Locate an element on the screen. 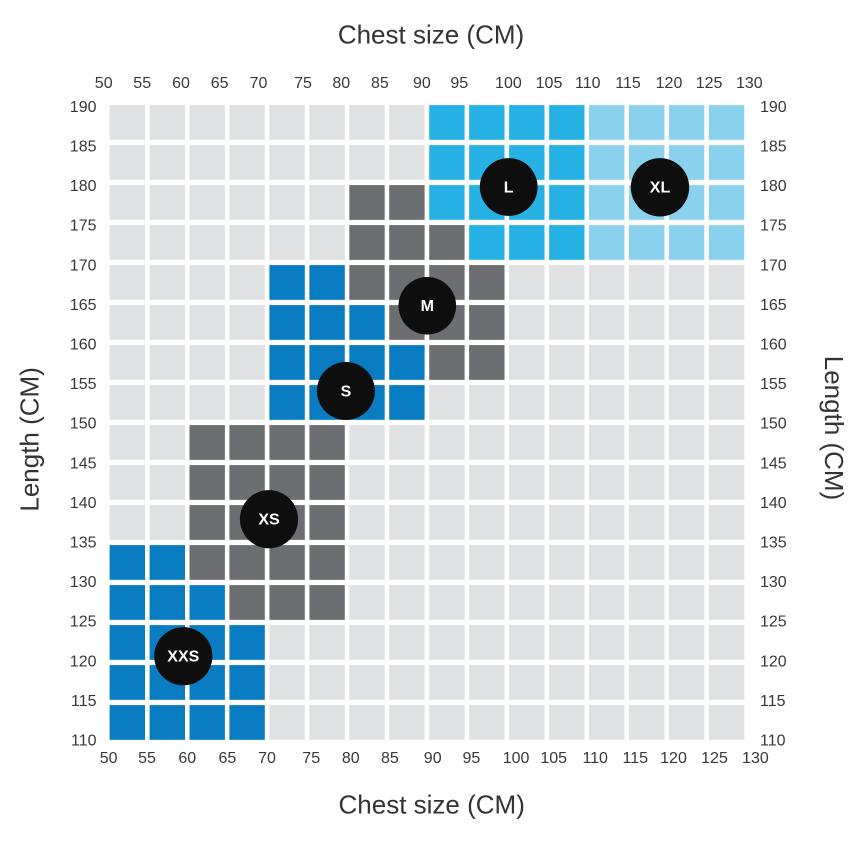 This screenshot has width=861, height=841. svg-text: XS is located at coordinates (269, 520).